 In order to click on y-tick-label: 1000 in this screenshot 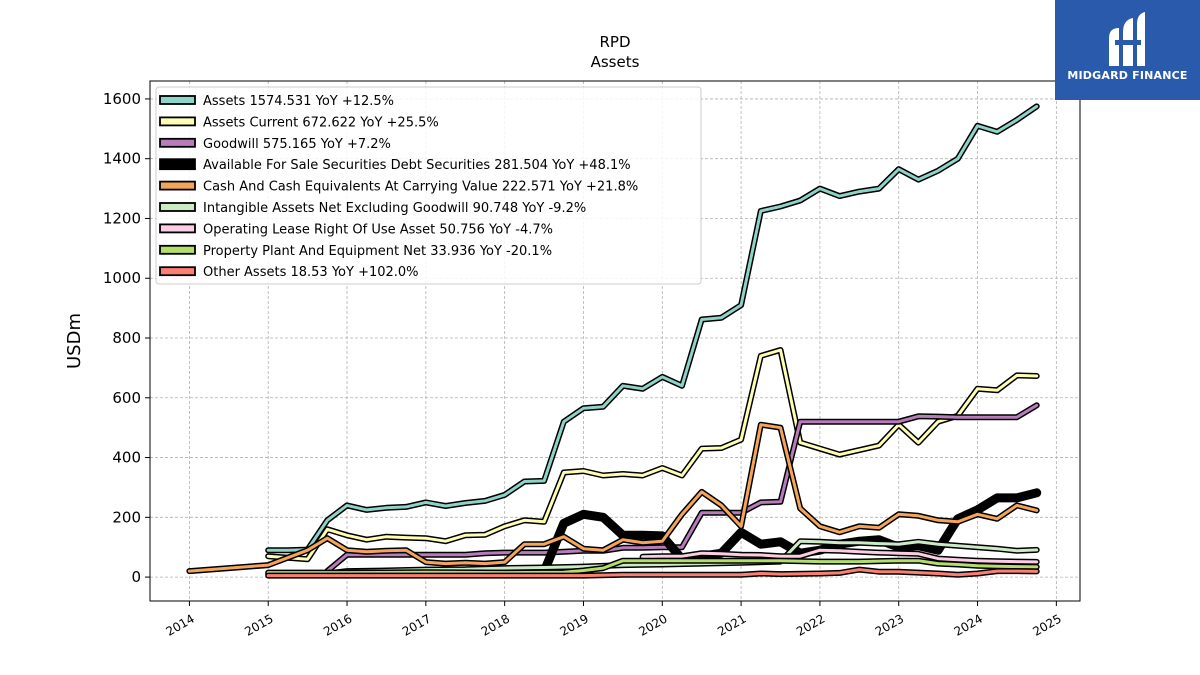, I will do `click(122, 278)`.